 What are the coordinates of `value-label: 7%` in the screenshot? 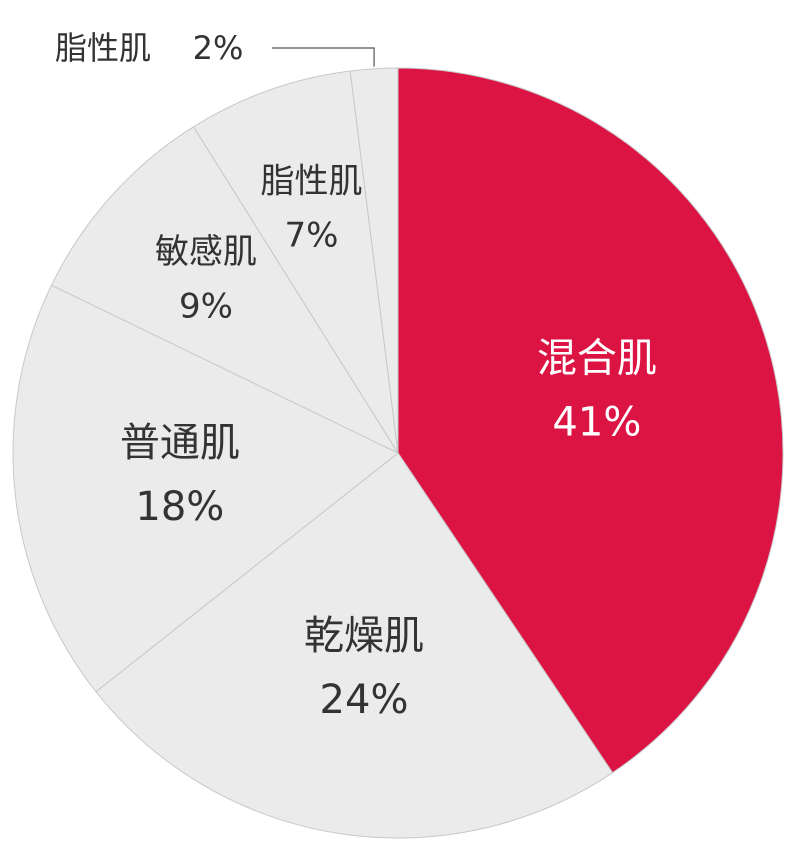 It's located at (311, 236).